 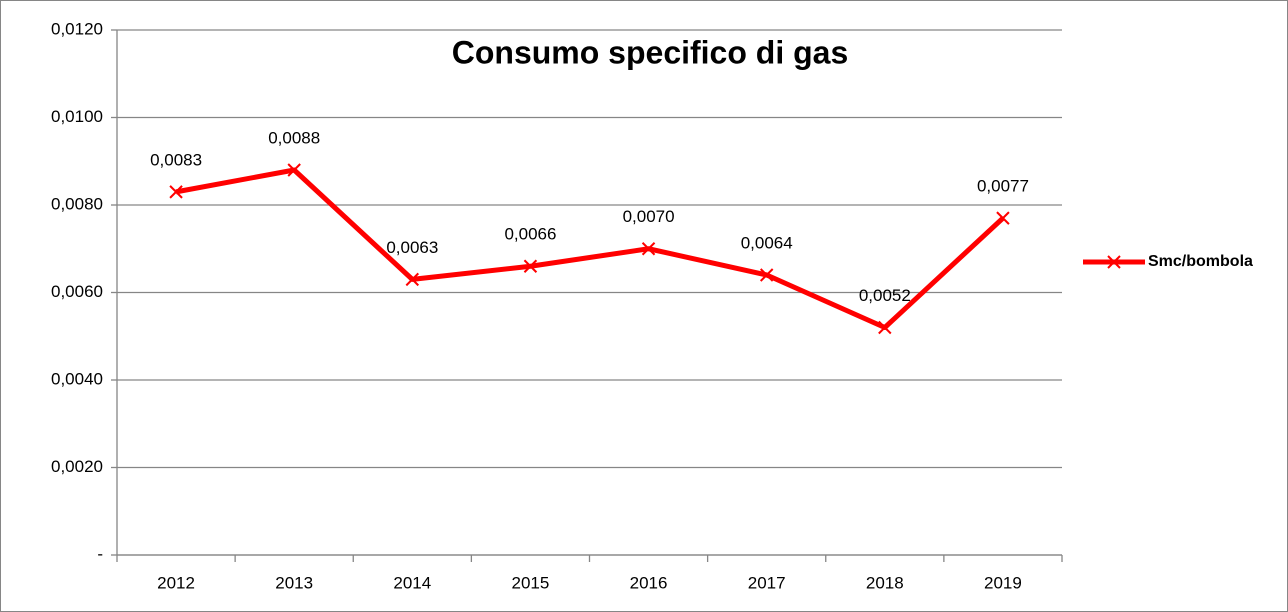 I want to click on x-tick-label: 2015, so click(x=531, y=582).